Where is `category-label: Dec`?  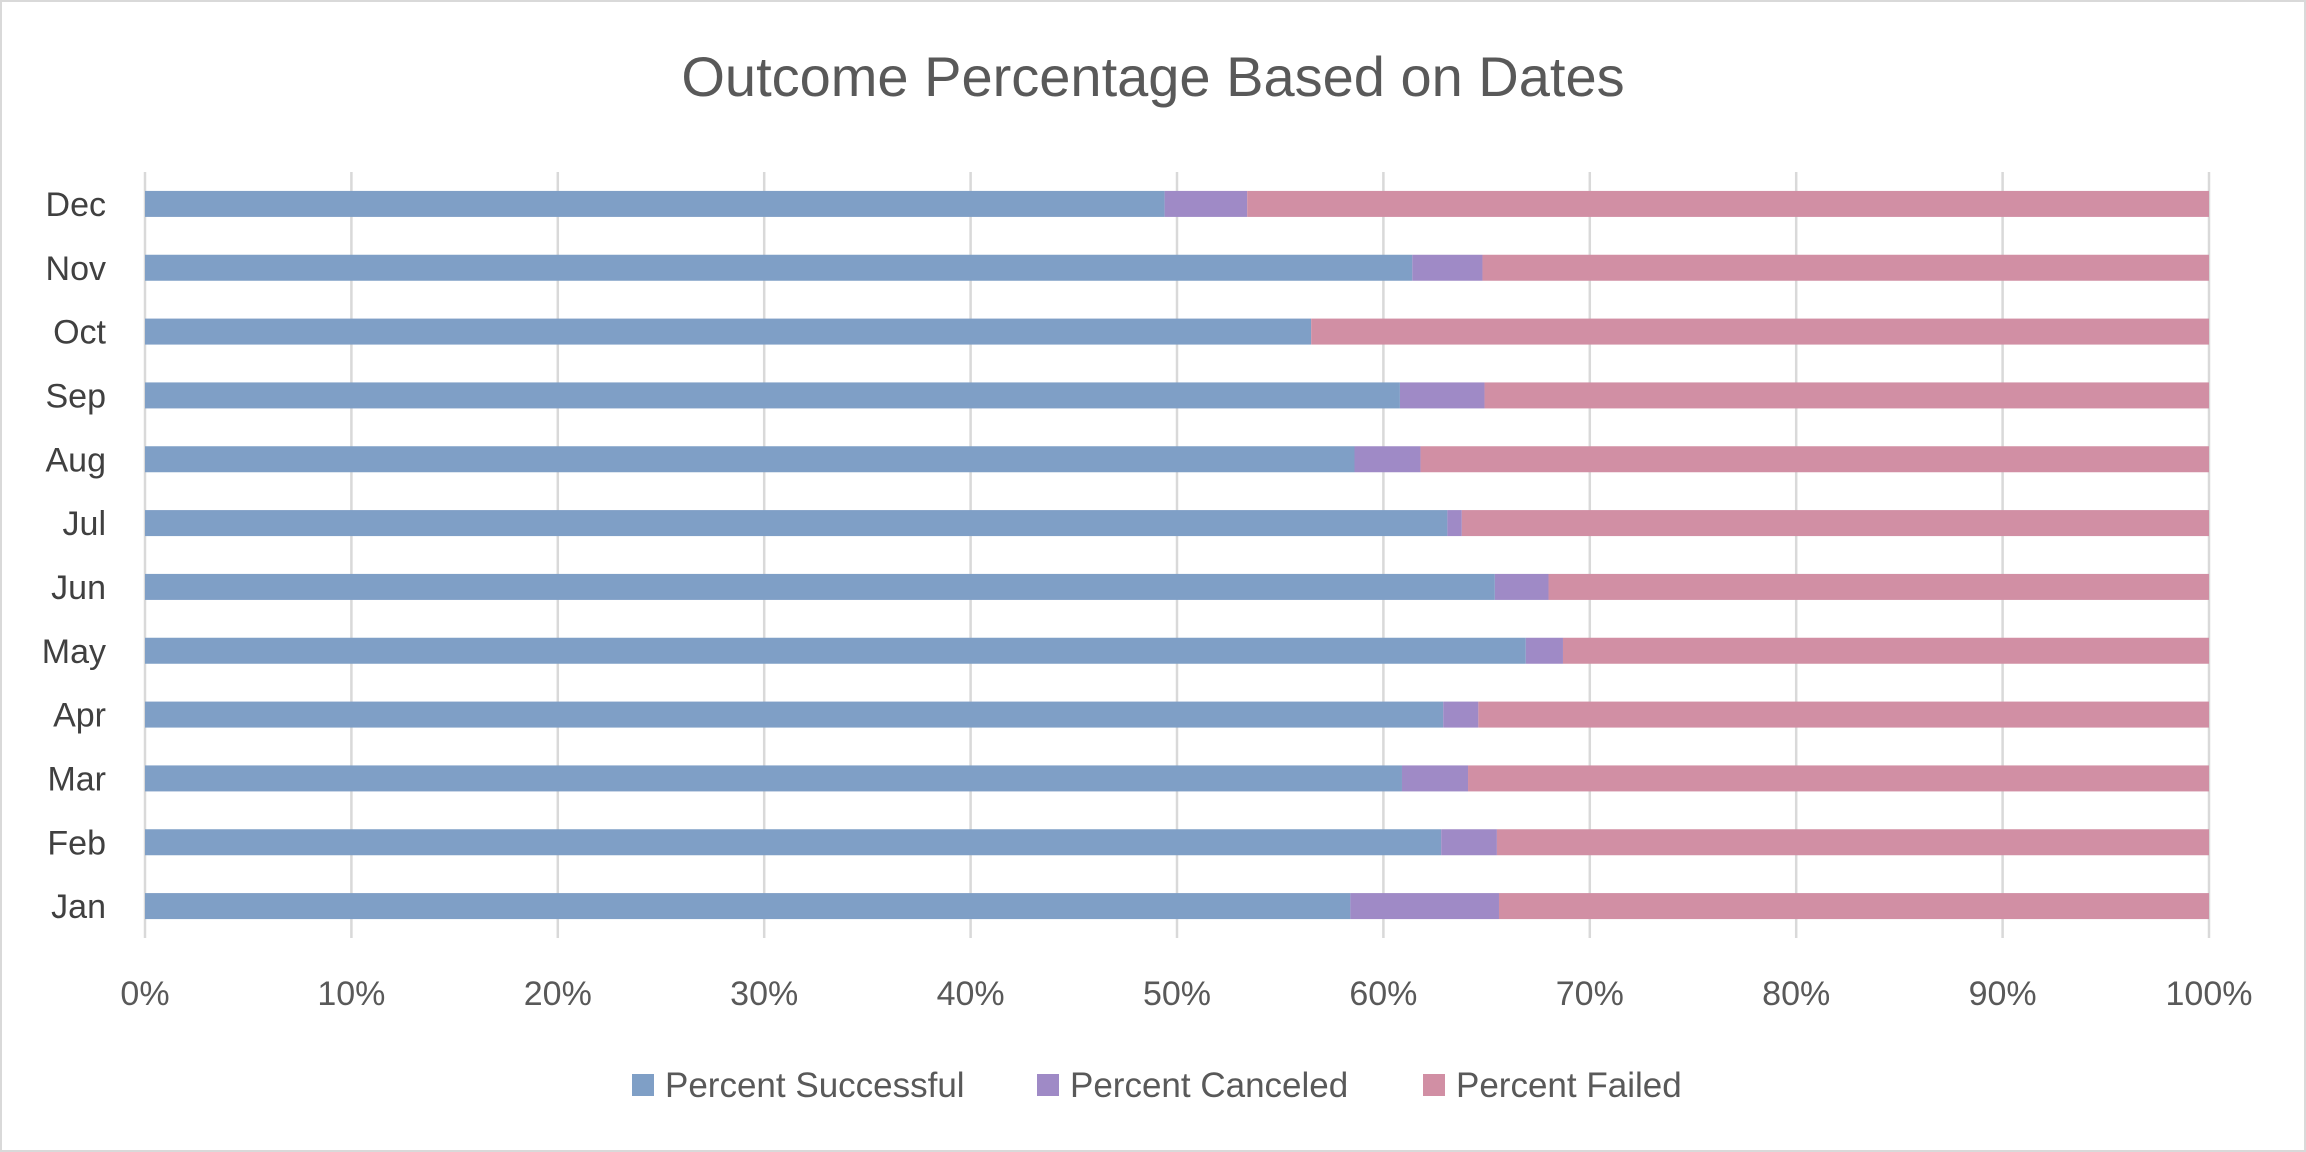 category-label: Dec is located at coordinates (76, 205).